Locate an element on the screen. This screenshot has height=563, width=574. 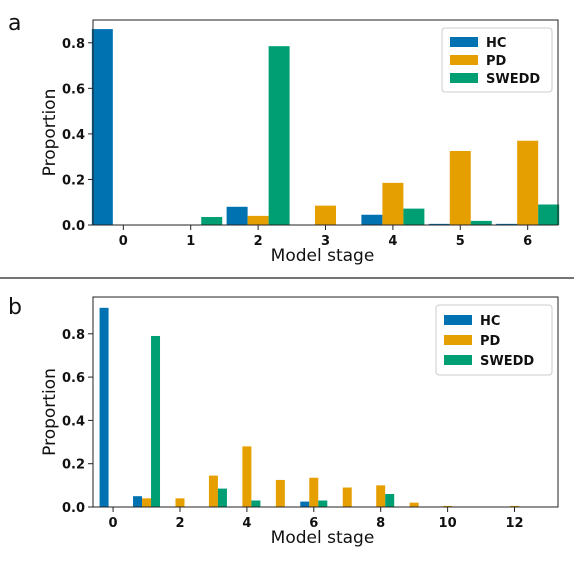
x-tick-label-a-1: 1 is located at coordinates (190, 241).